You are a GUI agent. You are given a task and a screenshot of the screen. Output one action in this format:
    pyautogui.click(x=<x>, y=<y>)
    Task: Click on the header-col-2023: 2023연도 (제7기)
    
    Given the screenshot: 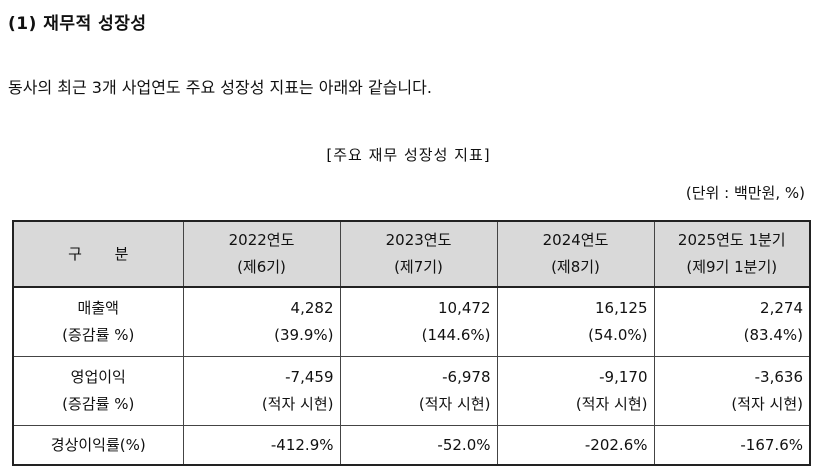 What is the action you would take?
    pyautogui.click(x=418, y=254)
    